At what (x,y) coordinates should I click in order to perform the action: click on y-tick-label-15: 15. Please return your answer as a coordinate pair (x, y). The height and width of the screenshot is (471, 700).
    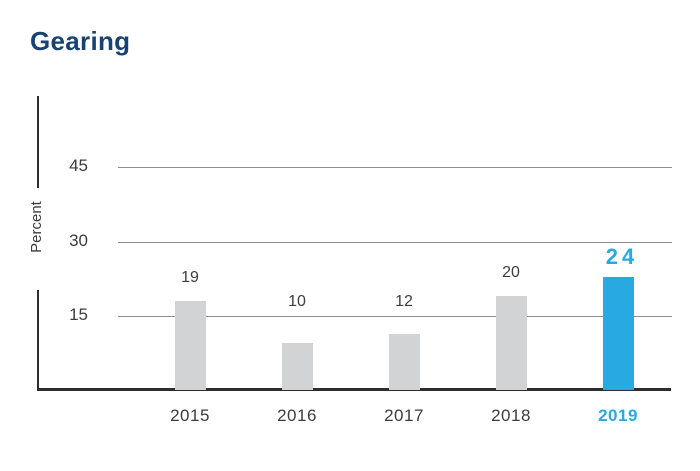
    Looking at the image, I should click on (78, 314).